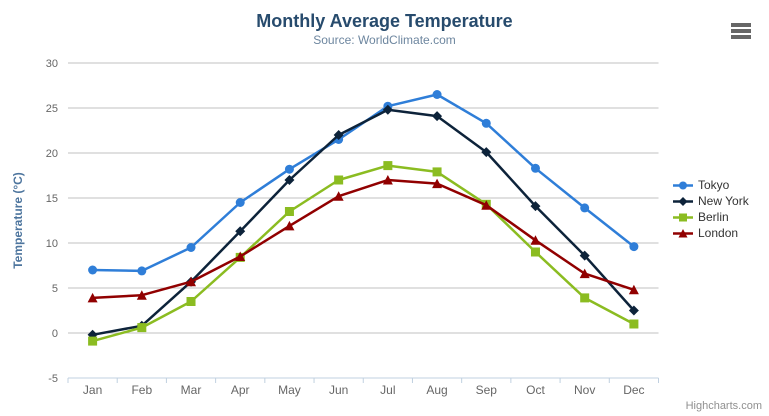 This screenshot has height=416, width=769. Describe the element at coordinates (633, 390) in the screenshot. I see `x-axis-label: Dec` at that location.